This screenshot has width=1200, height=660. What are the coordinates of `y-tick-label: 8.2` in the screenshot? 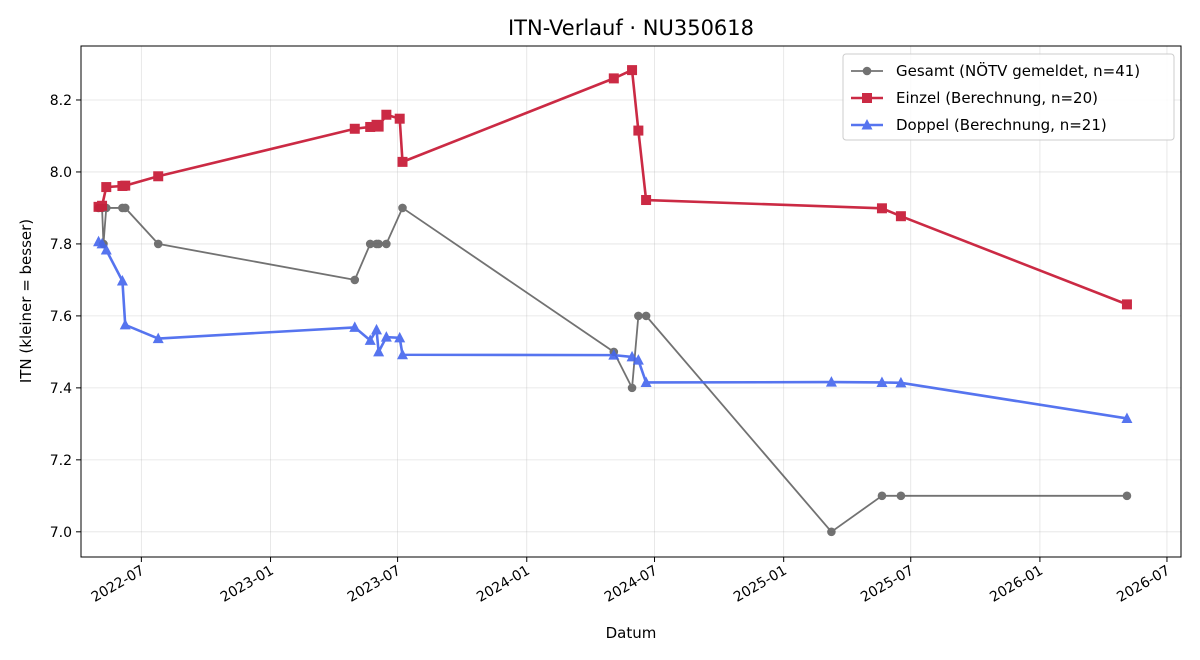 It's located at (61, 101).